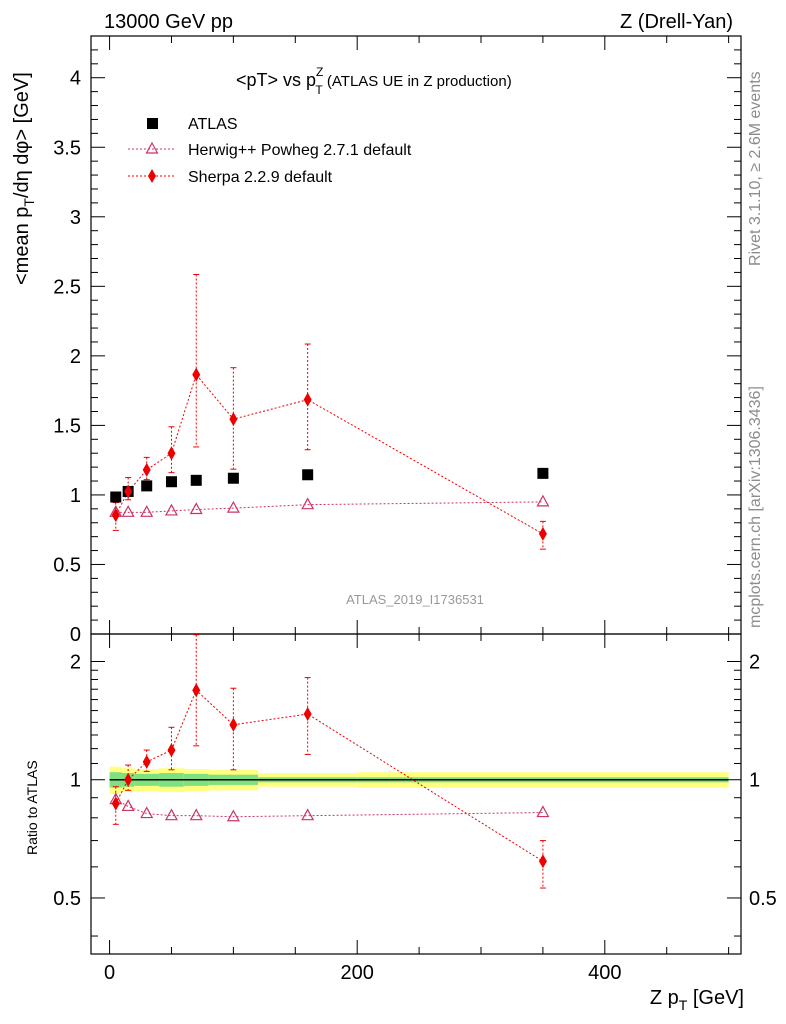 The image size is (786, 1024). What do you see at coordinates (168, 22) in the screenshot?
I see `energy-label: 13000 GeV pp` at bounding box center [168, 22].